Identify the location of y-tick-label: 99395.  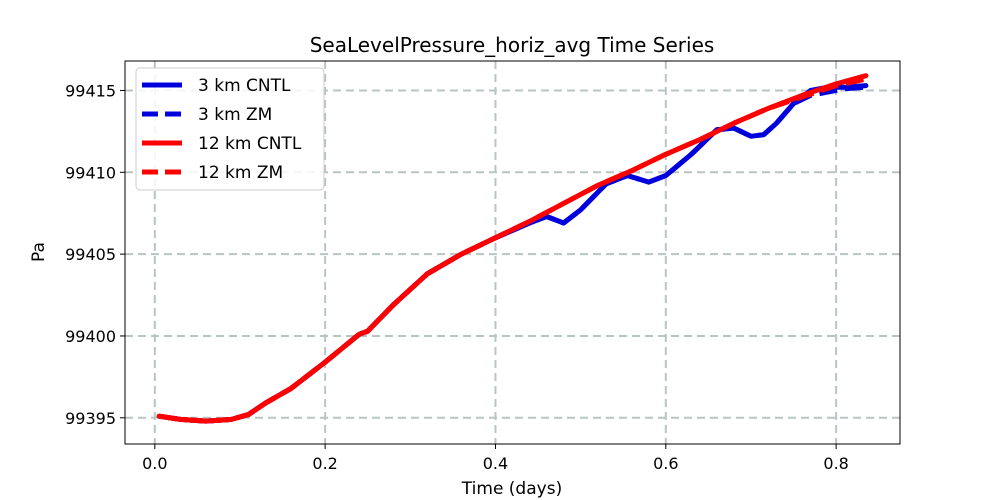
(90, 418).